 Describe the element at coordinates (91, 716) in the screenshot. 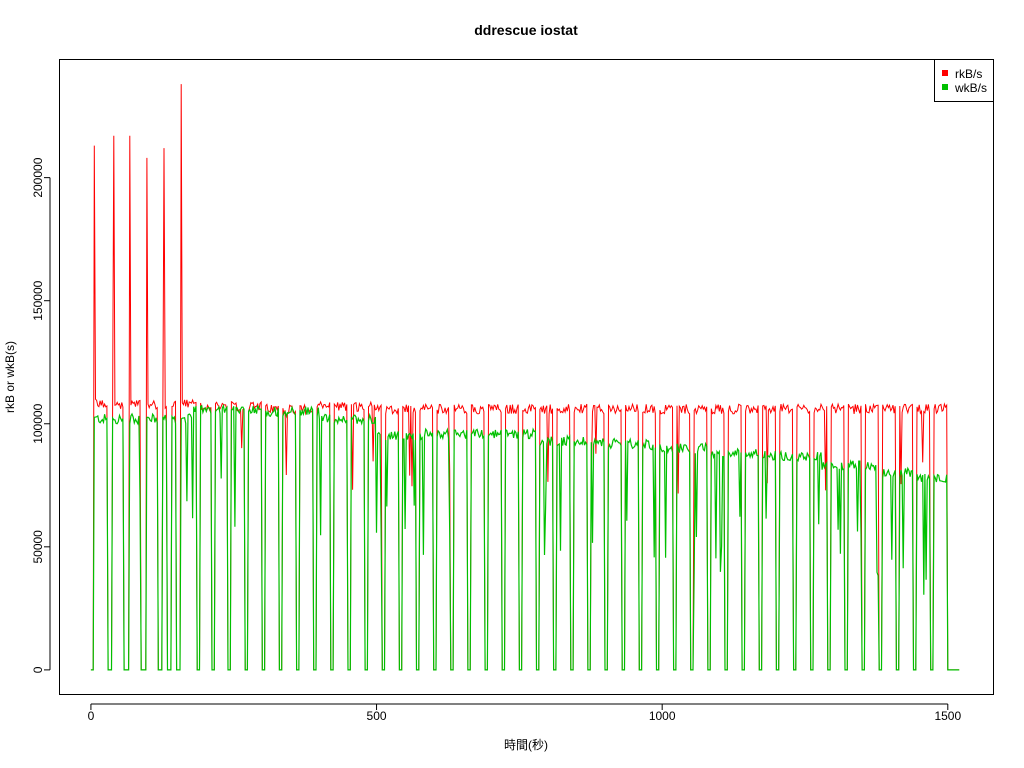

I see `x-tick-label: 0` at that location.